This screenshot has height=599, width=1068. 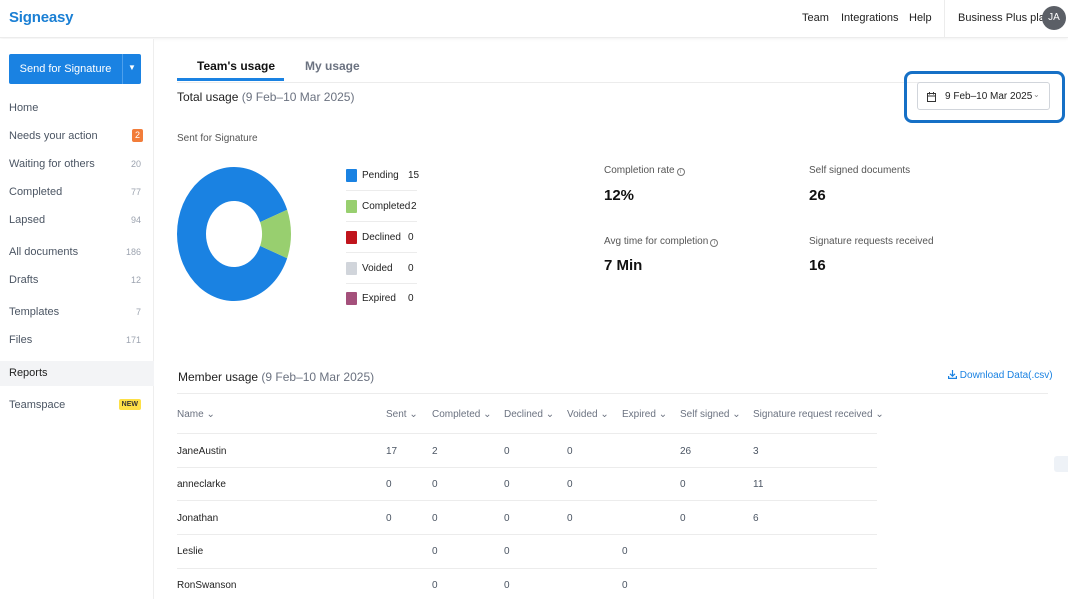 I want to click on cell-expired: 0, so click(x=625, y=551).